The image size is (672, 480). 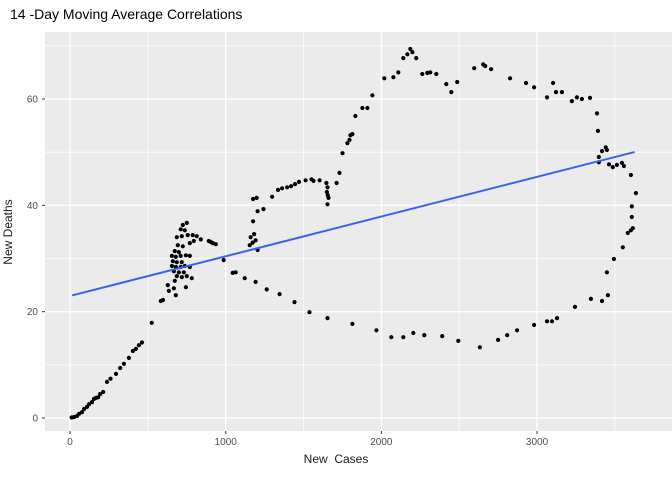 I want to click on y-tick-label: 0, so click(x=35, y=419).